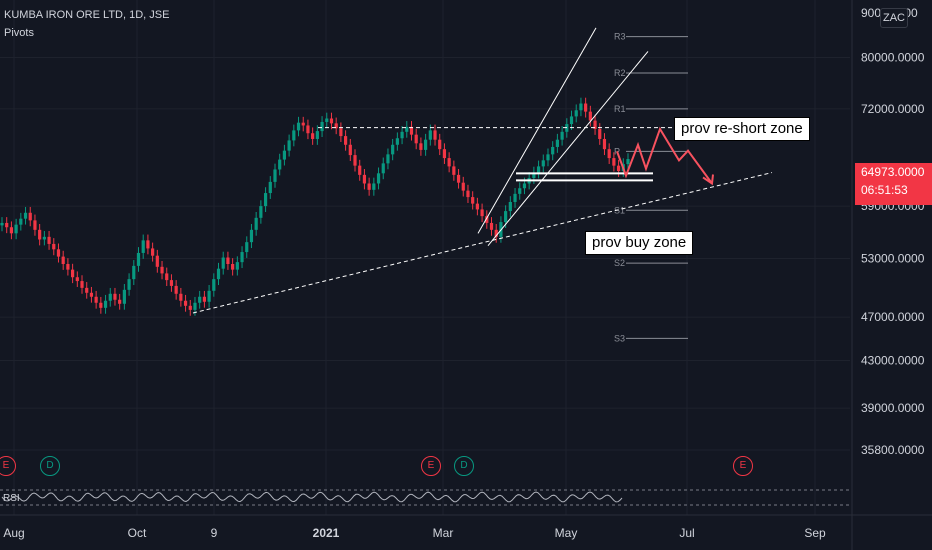  I want to click on y-tick-label: 80000.0000, so click(893, 57).